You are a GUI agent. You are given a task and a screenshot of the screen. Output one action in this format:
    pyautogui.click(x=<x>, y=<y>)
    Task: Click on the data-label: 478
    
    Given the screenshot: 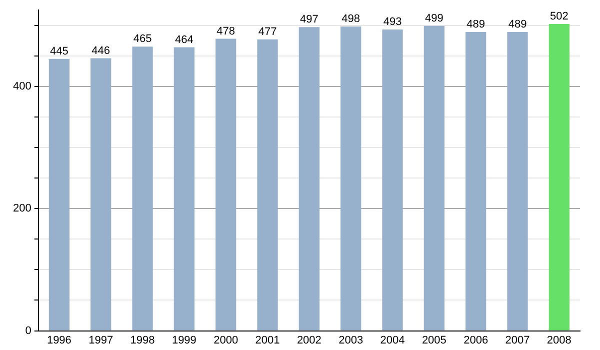 What is the action you would take?
    pyautogui.click(x=226, y=31)
    